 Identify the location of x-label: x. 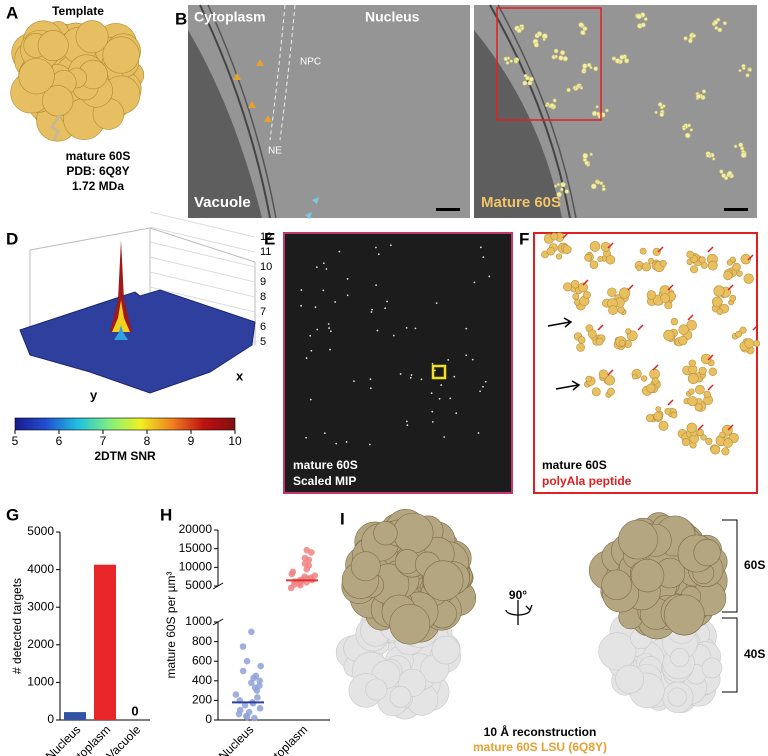
(240, 375).